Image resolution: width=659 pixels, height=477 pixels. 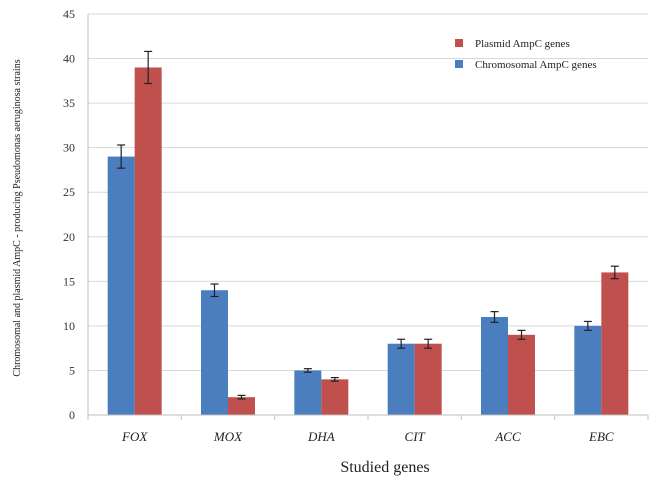 What do you see at coordinates (214, 352) in the screenshot?
I see `bar-mox-chromosomal` at bounding box center [214, 352].